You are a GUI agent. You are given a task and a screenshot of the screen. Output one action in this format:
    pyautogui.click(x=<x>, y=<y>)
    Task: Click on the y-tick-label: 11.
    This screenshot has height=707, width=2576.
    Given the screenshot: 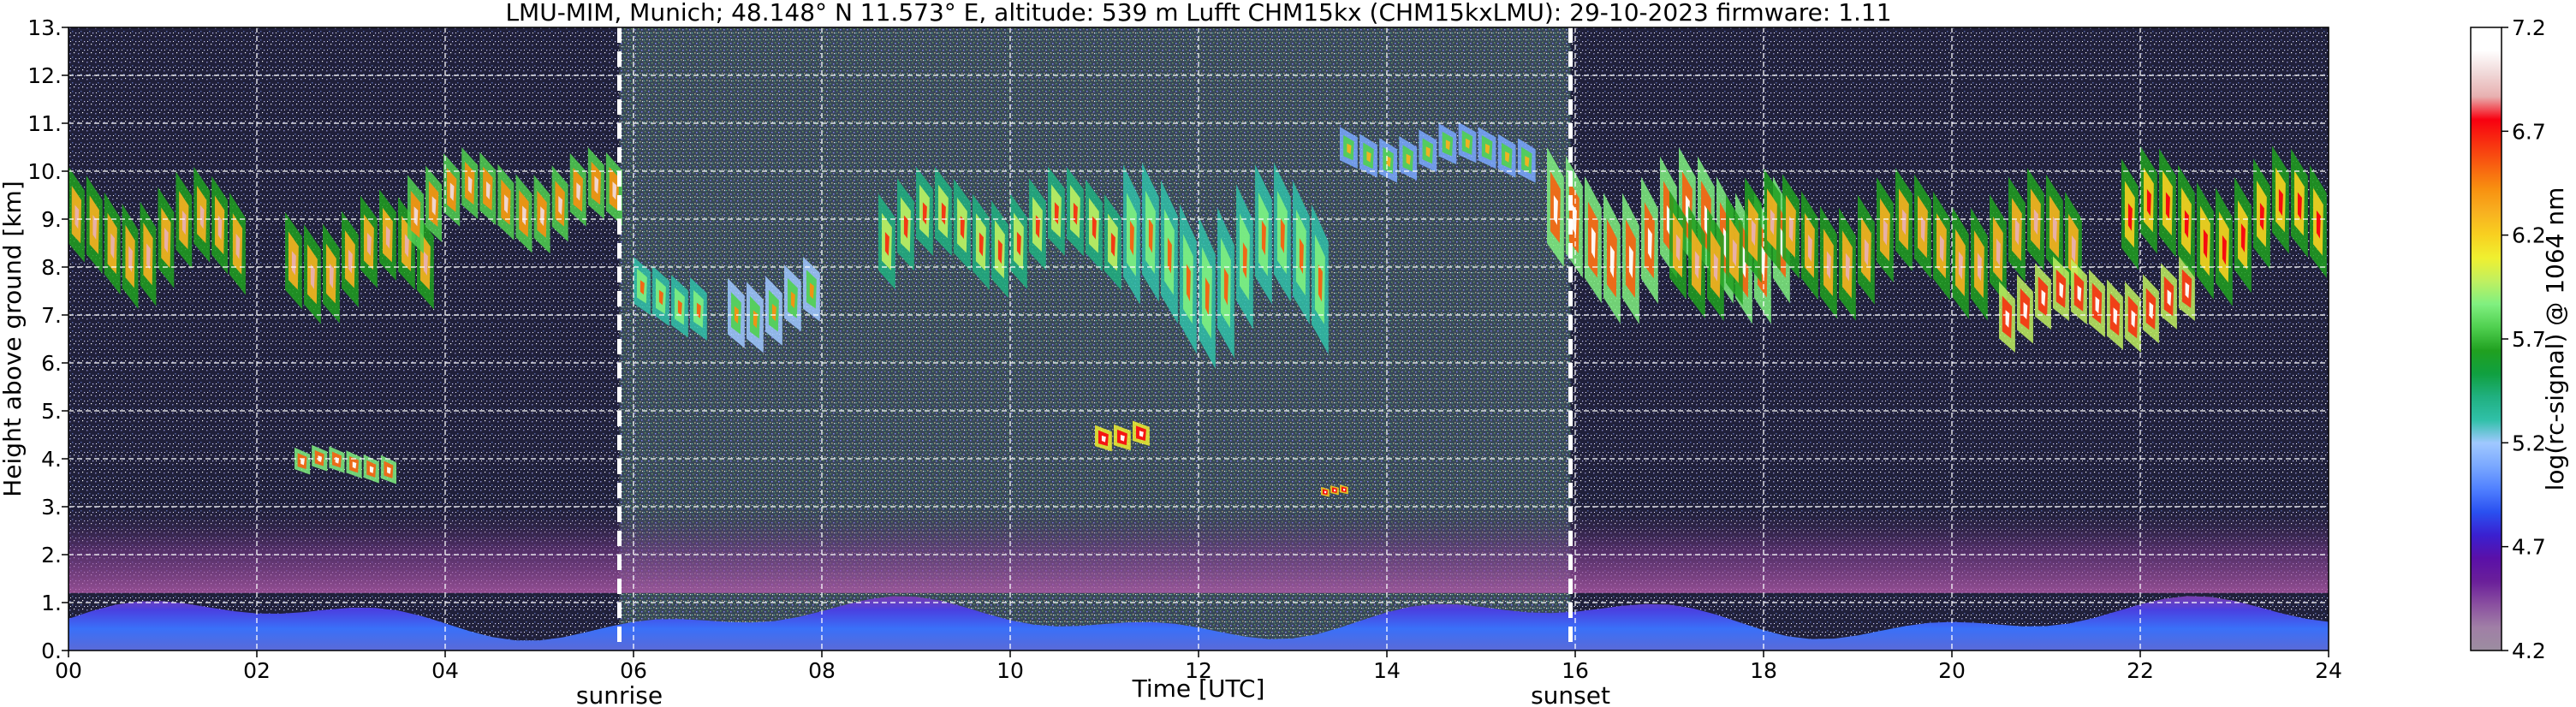 What is the action you would take?
    pyautogui.click(x=44, y=123)
    